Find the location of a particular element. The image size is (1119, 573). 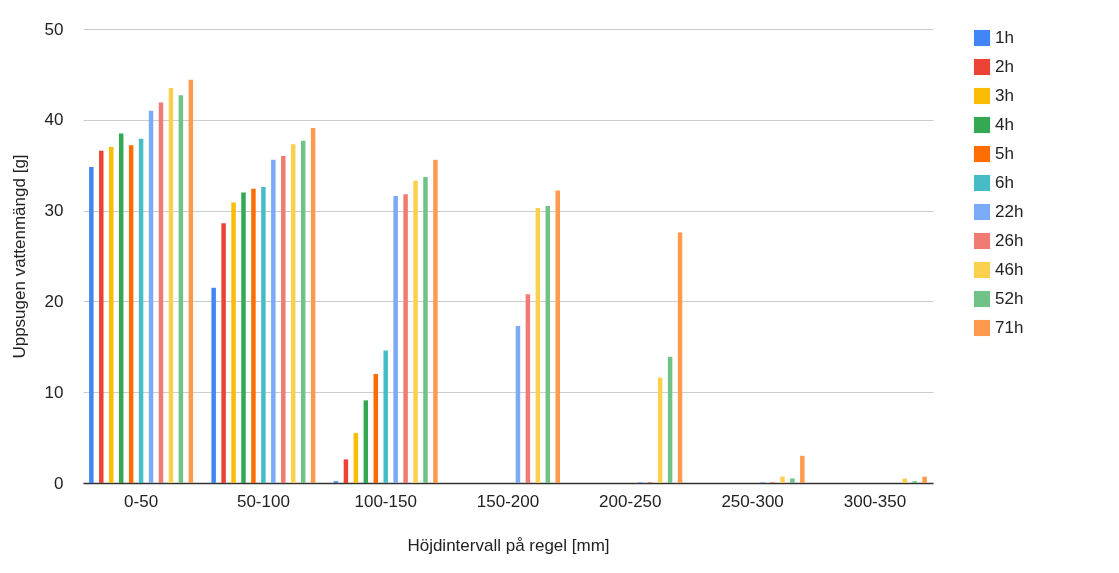

legend-label: 2h is located at coordinates (1004, 66).